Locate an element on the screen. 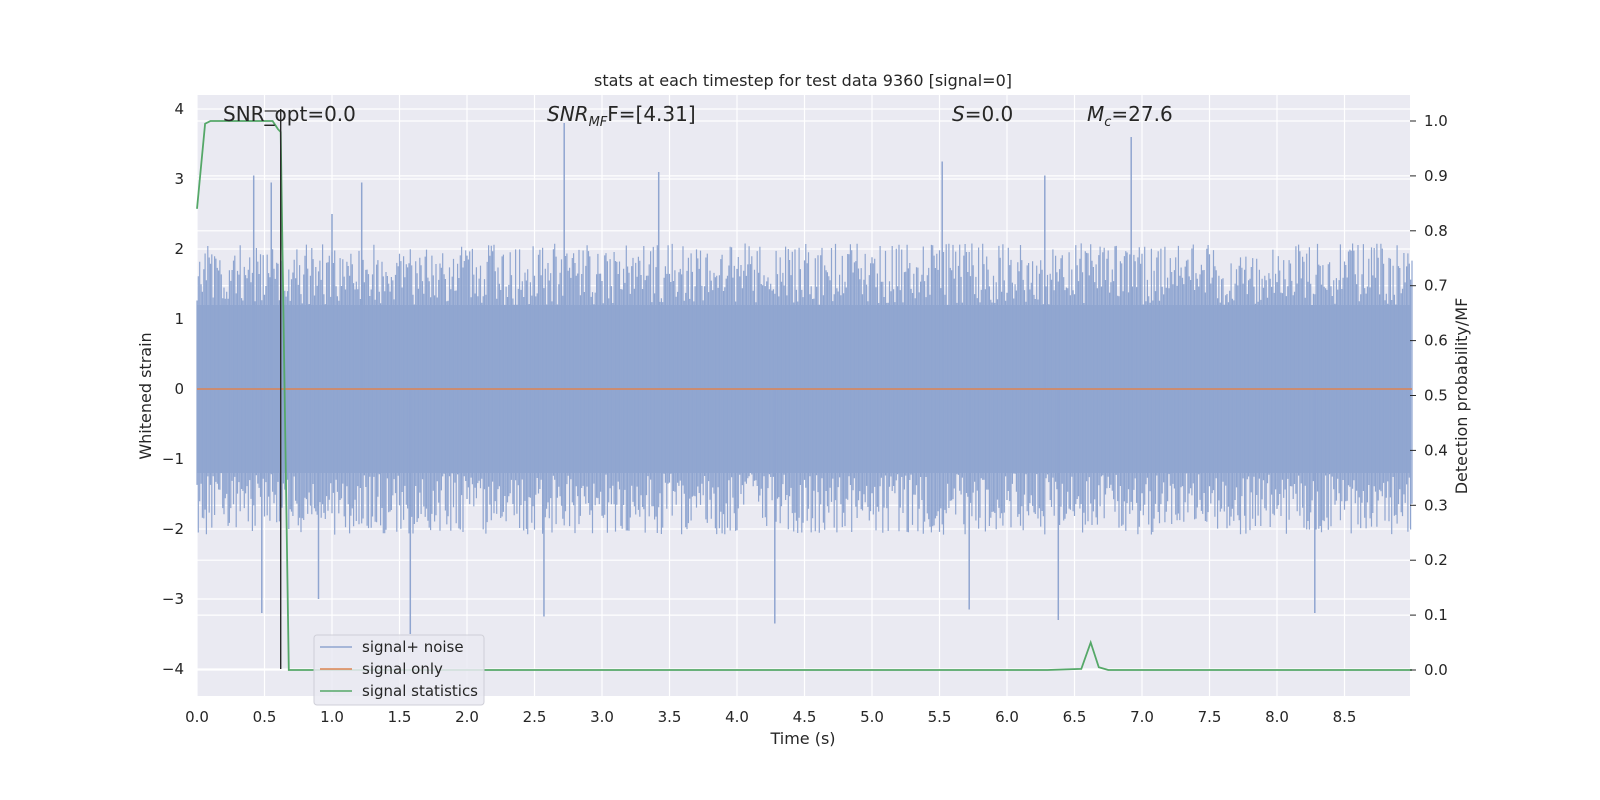 The width and height of the screenshot is (1600, 800). y-tick-label: 2 is located at coordinates (179, 249).